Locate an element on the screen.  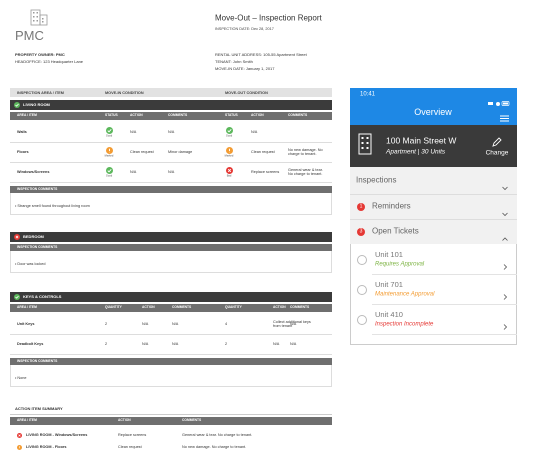
cell-text: 4 is located at coordinates (226, 323).